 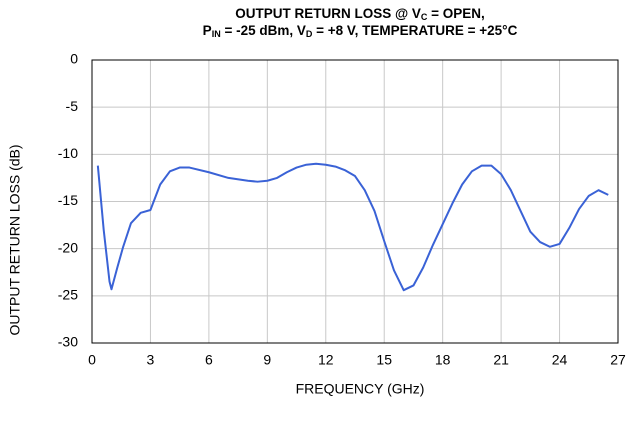 What do you see at coordinates (68, 200) in the screenshot?
I see `y-tick-label: -15` at bounding box center [68, 200].